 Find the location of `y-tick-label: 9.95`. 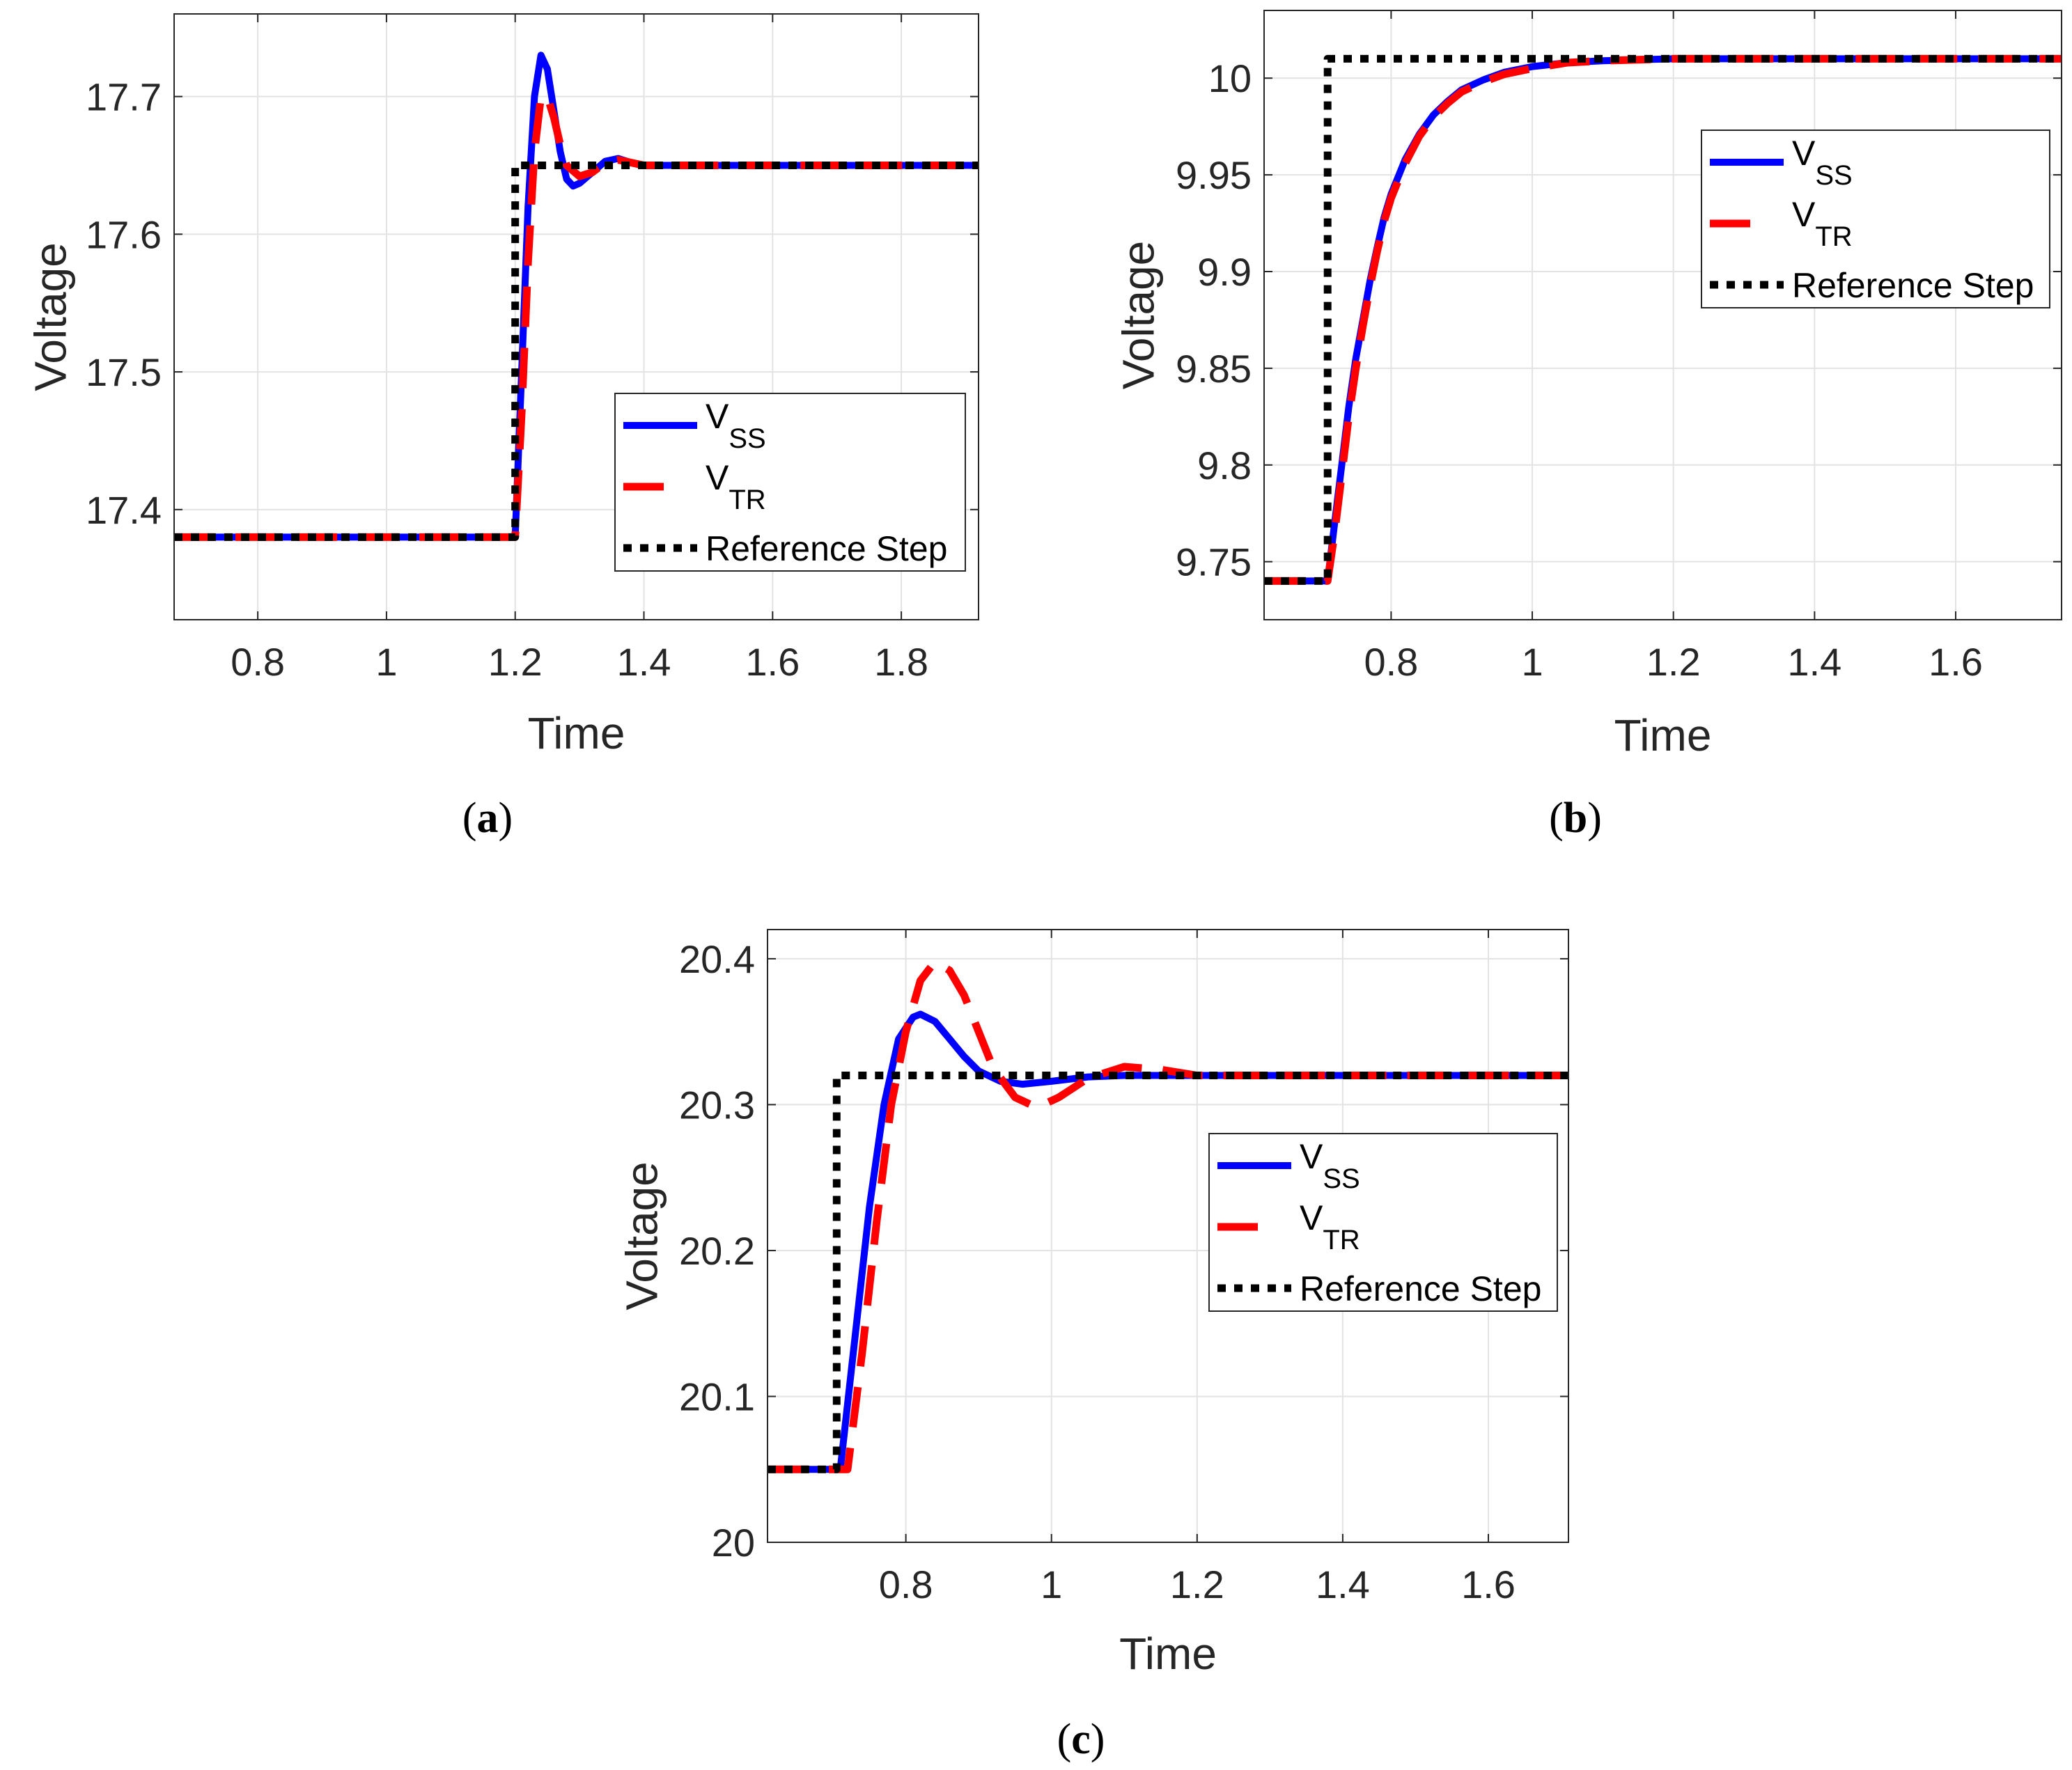

y-tick-label: 9.95 is located at coordinates (1214, 175).